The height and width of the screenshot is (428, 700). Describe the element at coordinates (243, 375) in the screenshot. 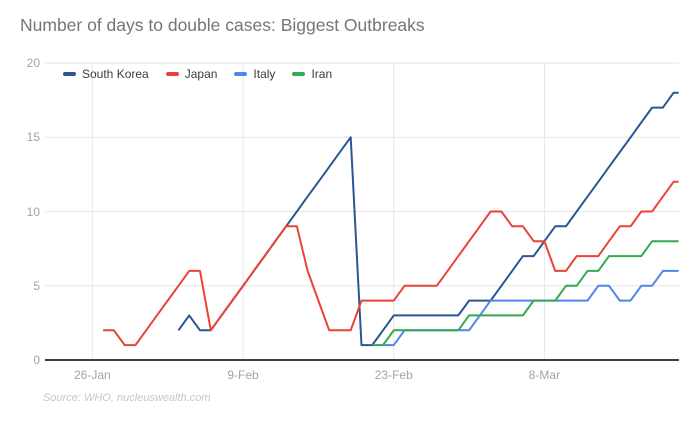

I see `x-tick-label-9-Feb: 9-Feb` at that location.